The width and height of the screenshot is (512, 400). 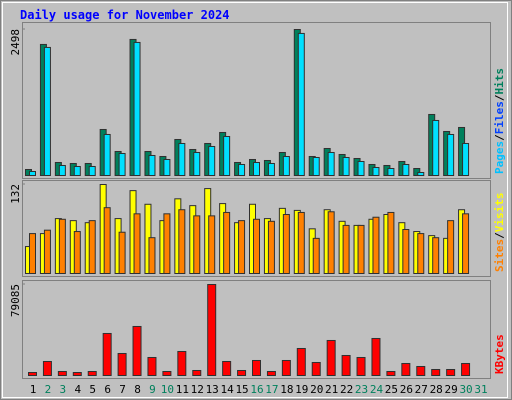 What do you see at coordinates (228, 389) in the screenshot?
I see `x-tick-label: 14` at bounding box center [228, 389].